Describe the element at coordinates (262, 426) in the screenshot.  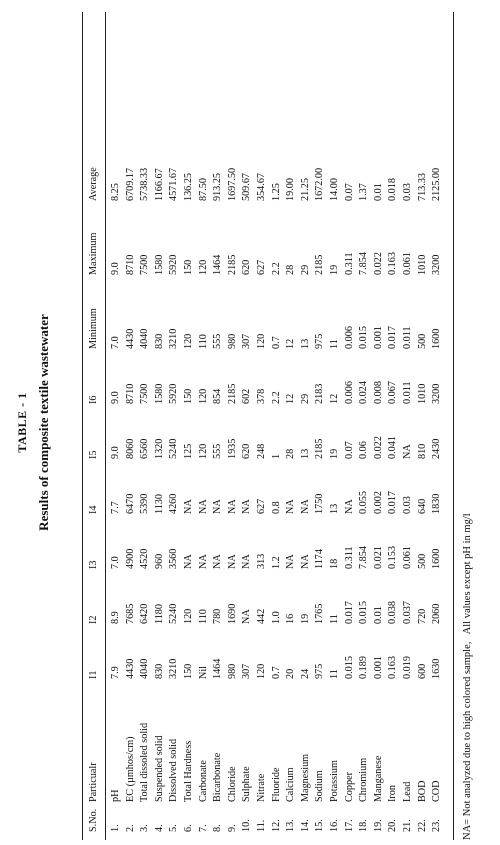
I see `table-row: 11. Nitrate 120 442 313 627 248 378 120 627 354.67` at that location.